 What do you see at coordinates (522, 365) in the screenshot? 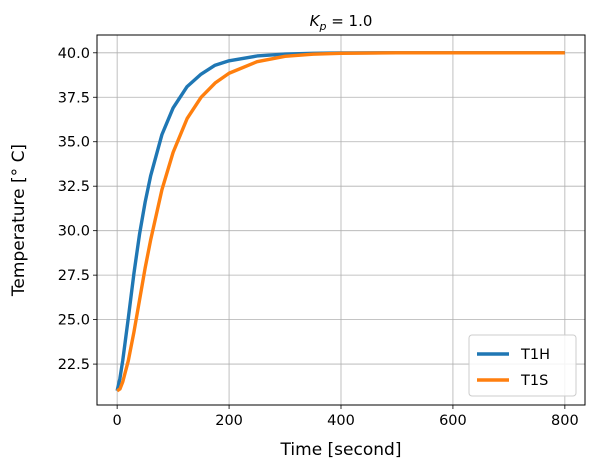
I see `legend: T1H T1S` at bounding box center [522, 365].